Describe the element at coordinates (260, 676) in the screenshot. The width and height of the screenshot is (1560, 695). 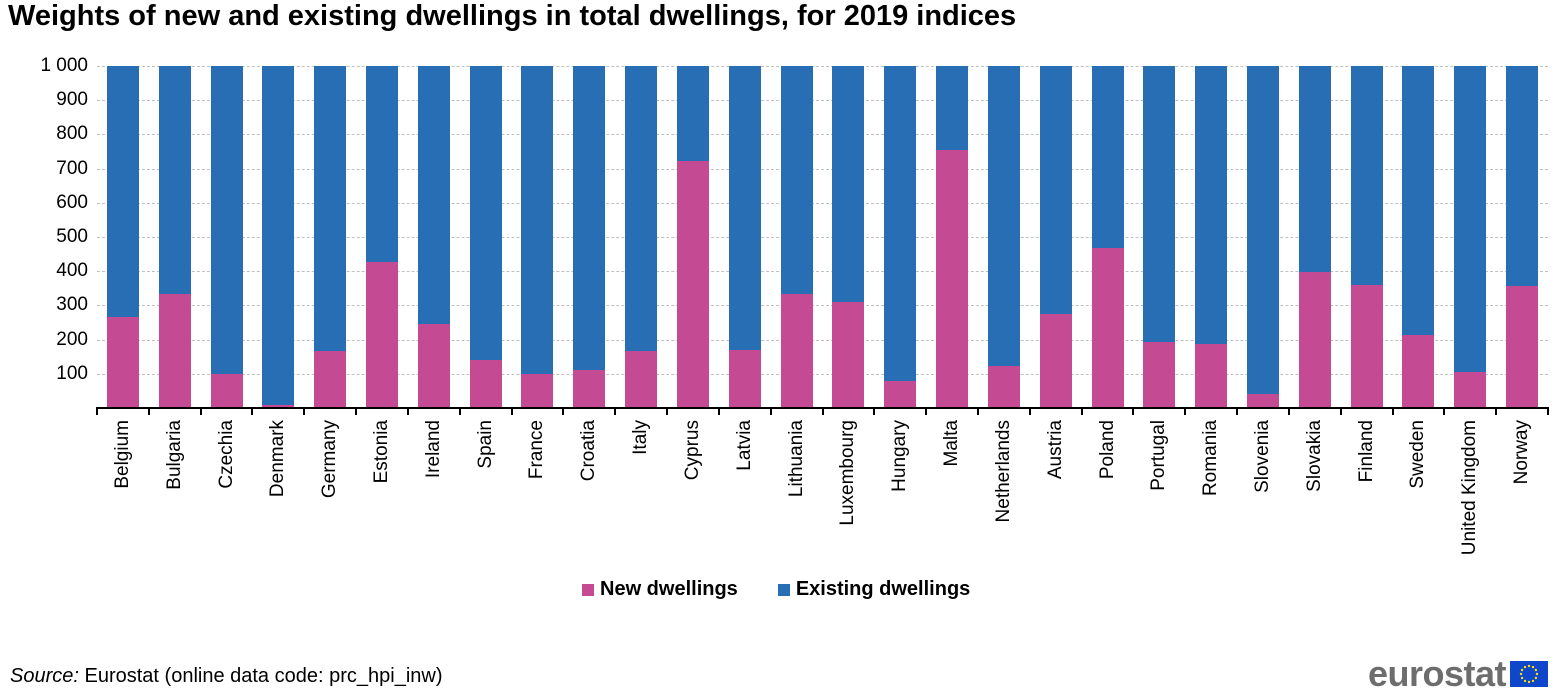
I see `source-text: Eurostat (online data code: prc_hpi_inw)` at that location.